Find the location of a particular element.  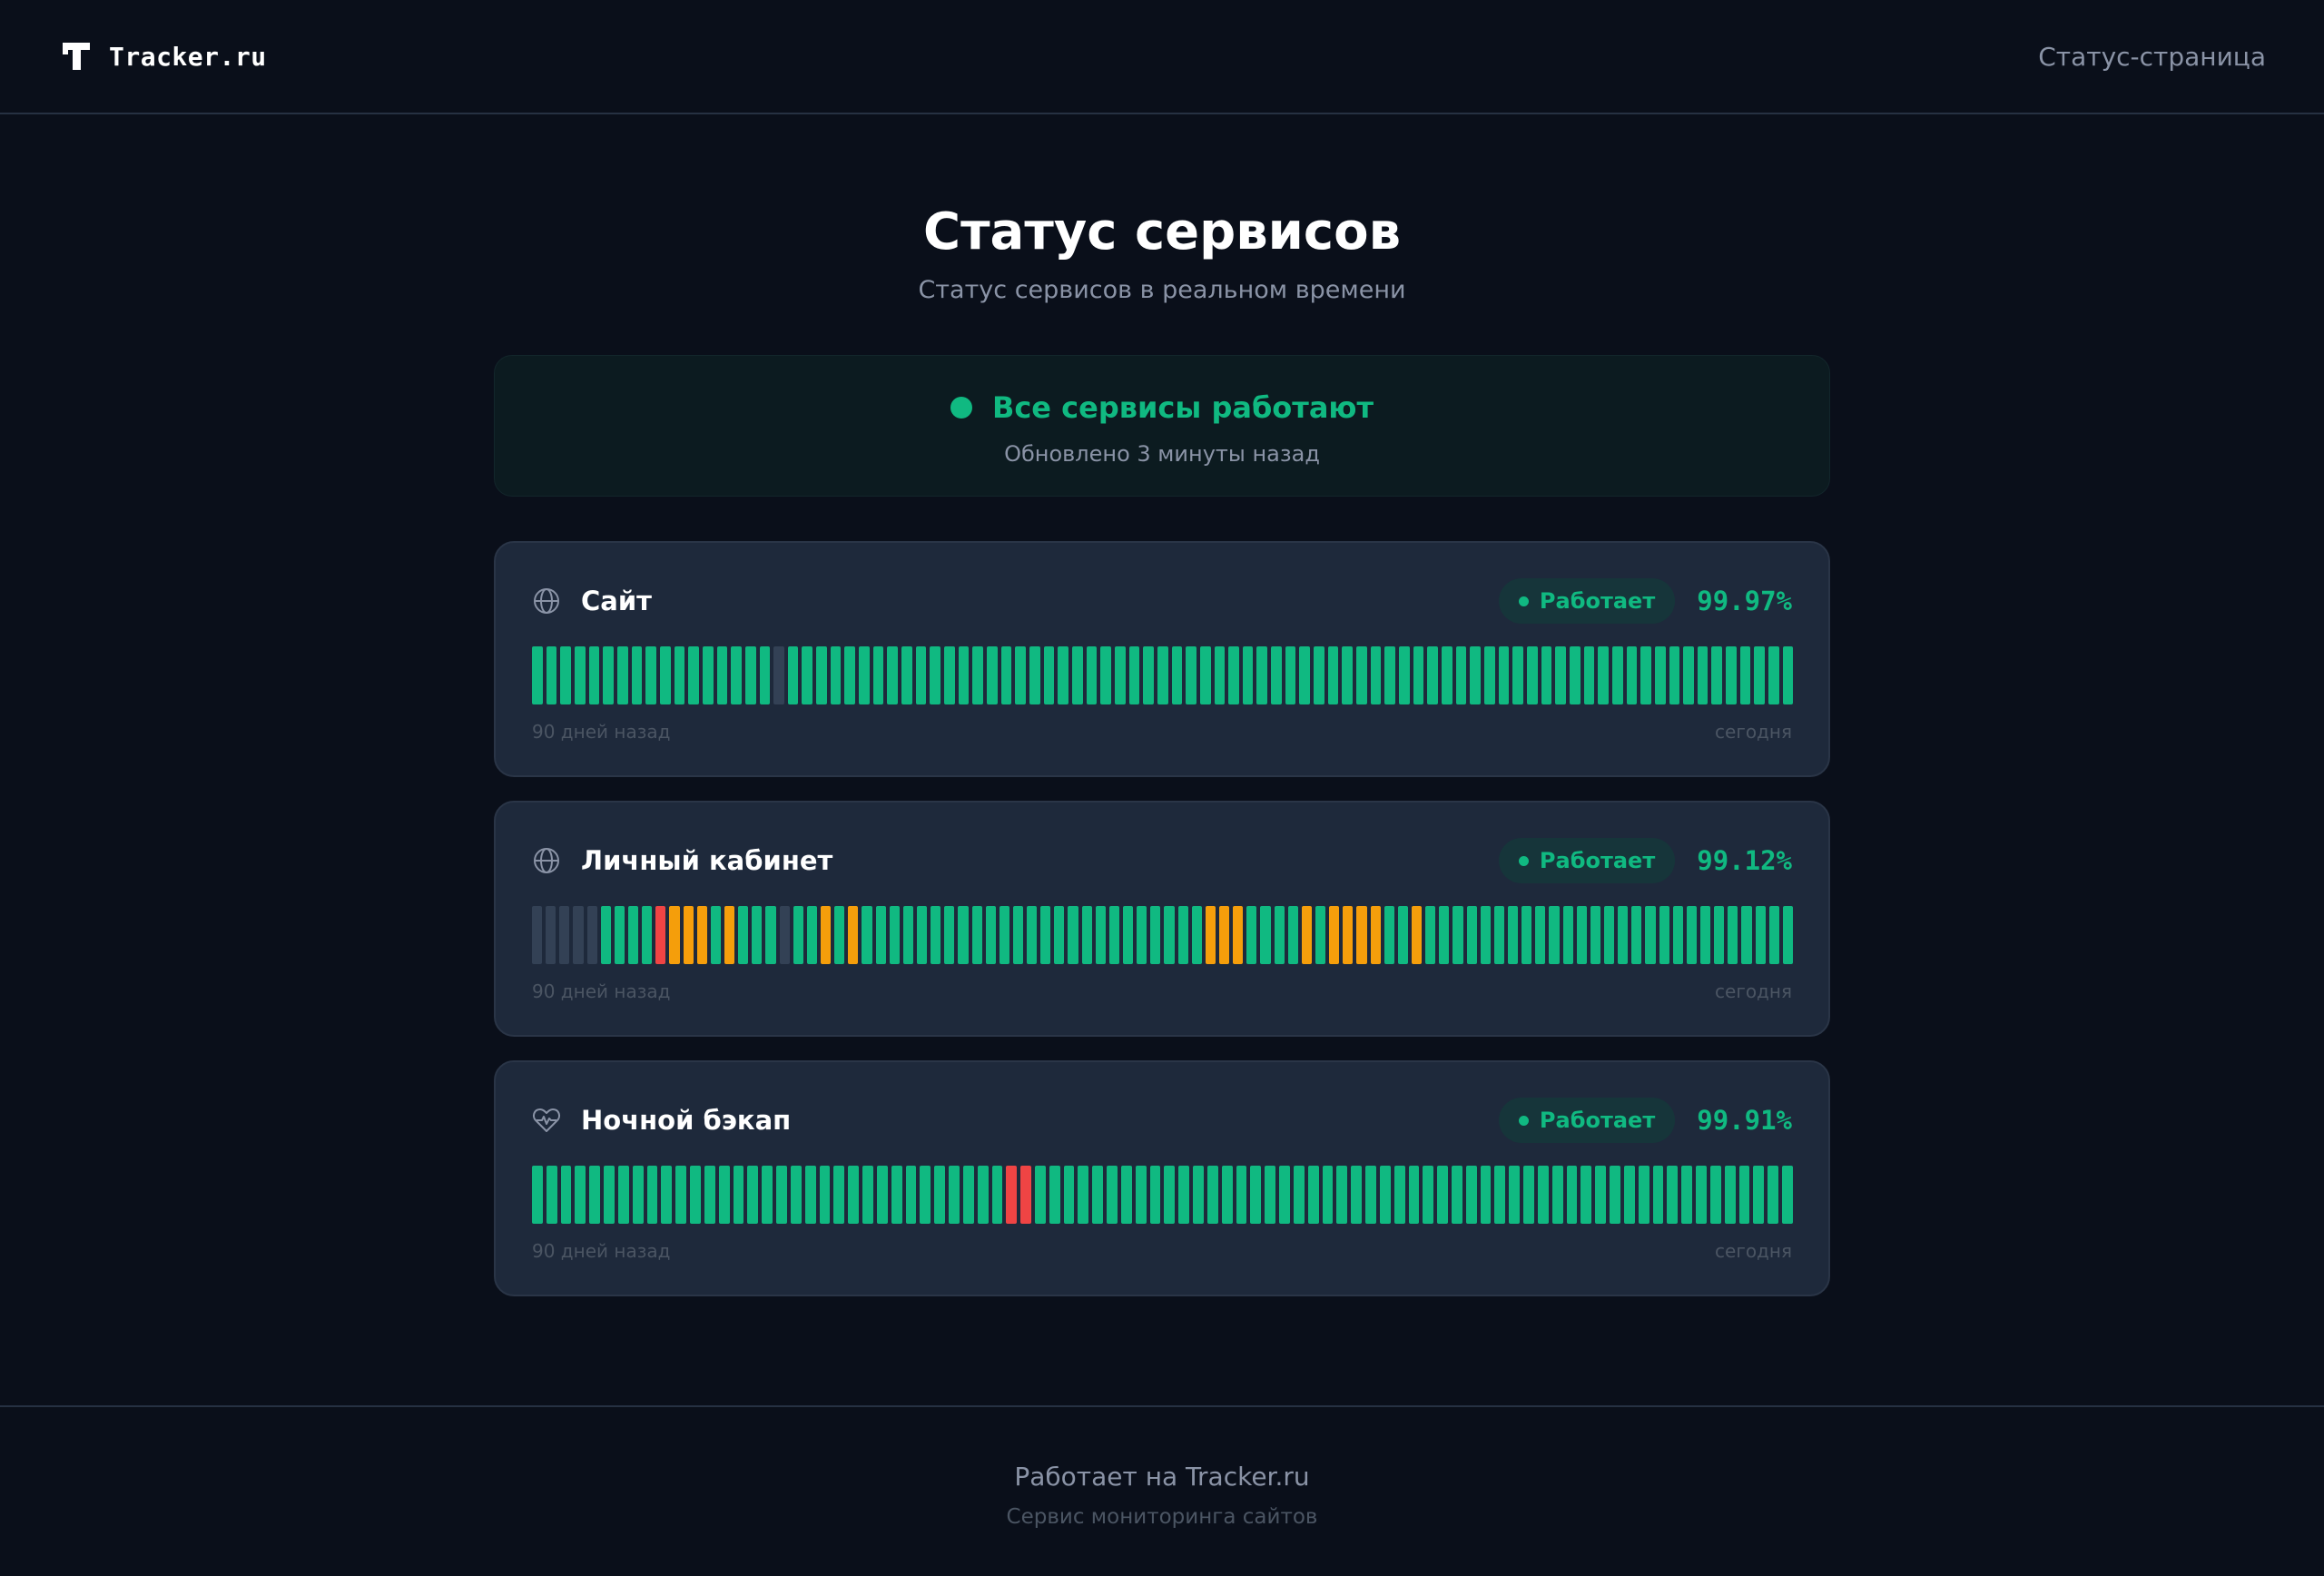

status-page-link: Статус-страница is located at coordinates (2152, 57).